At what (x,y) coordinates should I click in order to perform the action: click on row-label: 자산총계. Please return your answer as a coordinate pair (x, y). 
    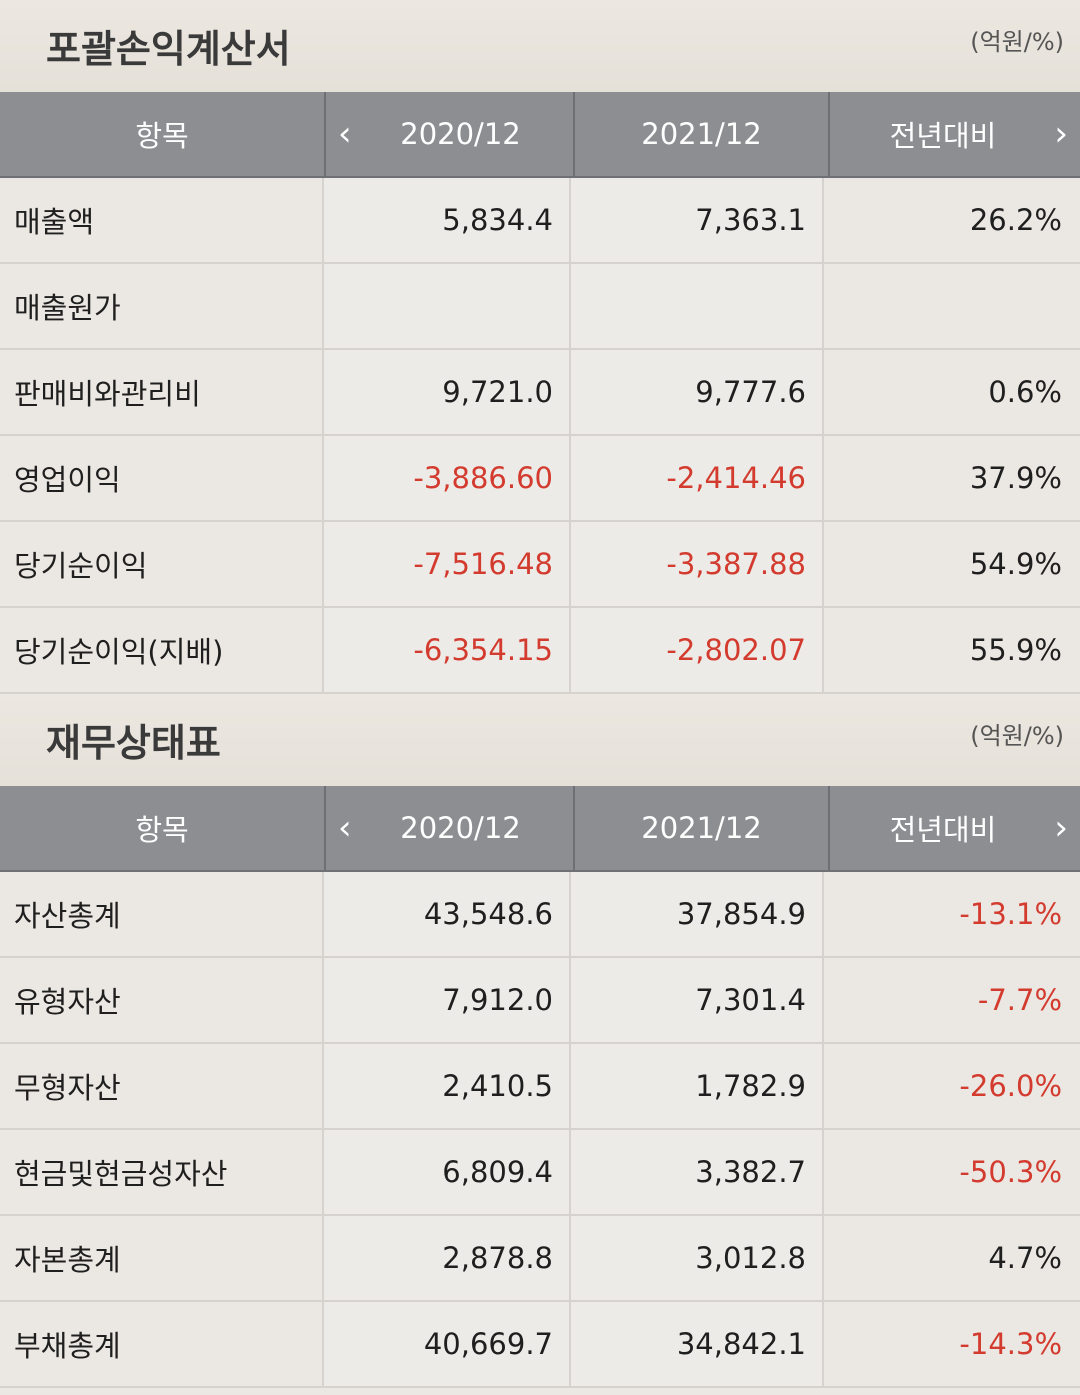
    Looking at the image, I should click on (162, 914).